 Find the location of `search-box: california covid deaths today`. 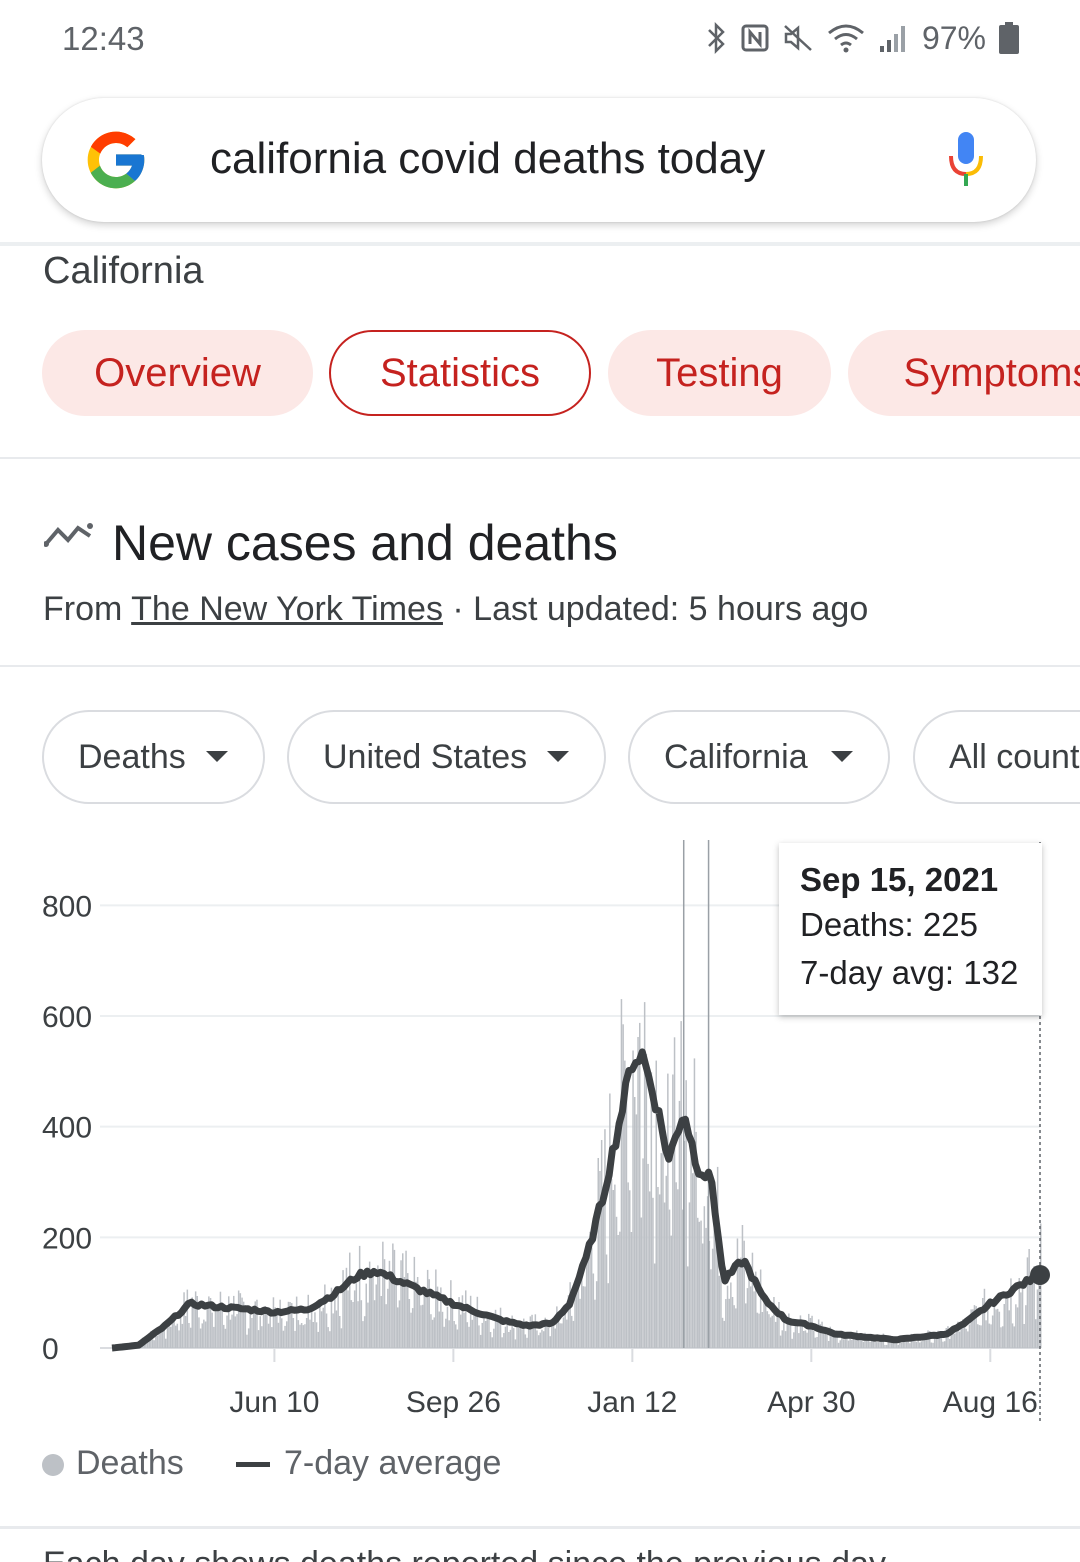

search-box: california covid deaths today is located at coordinates (539, 160).